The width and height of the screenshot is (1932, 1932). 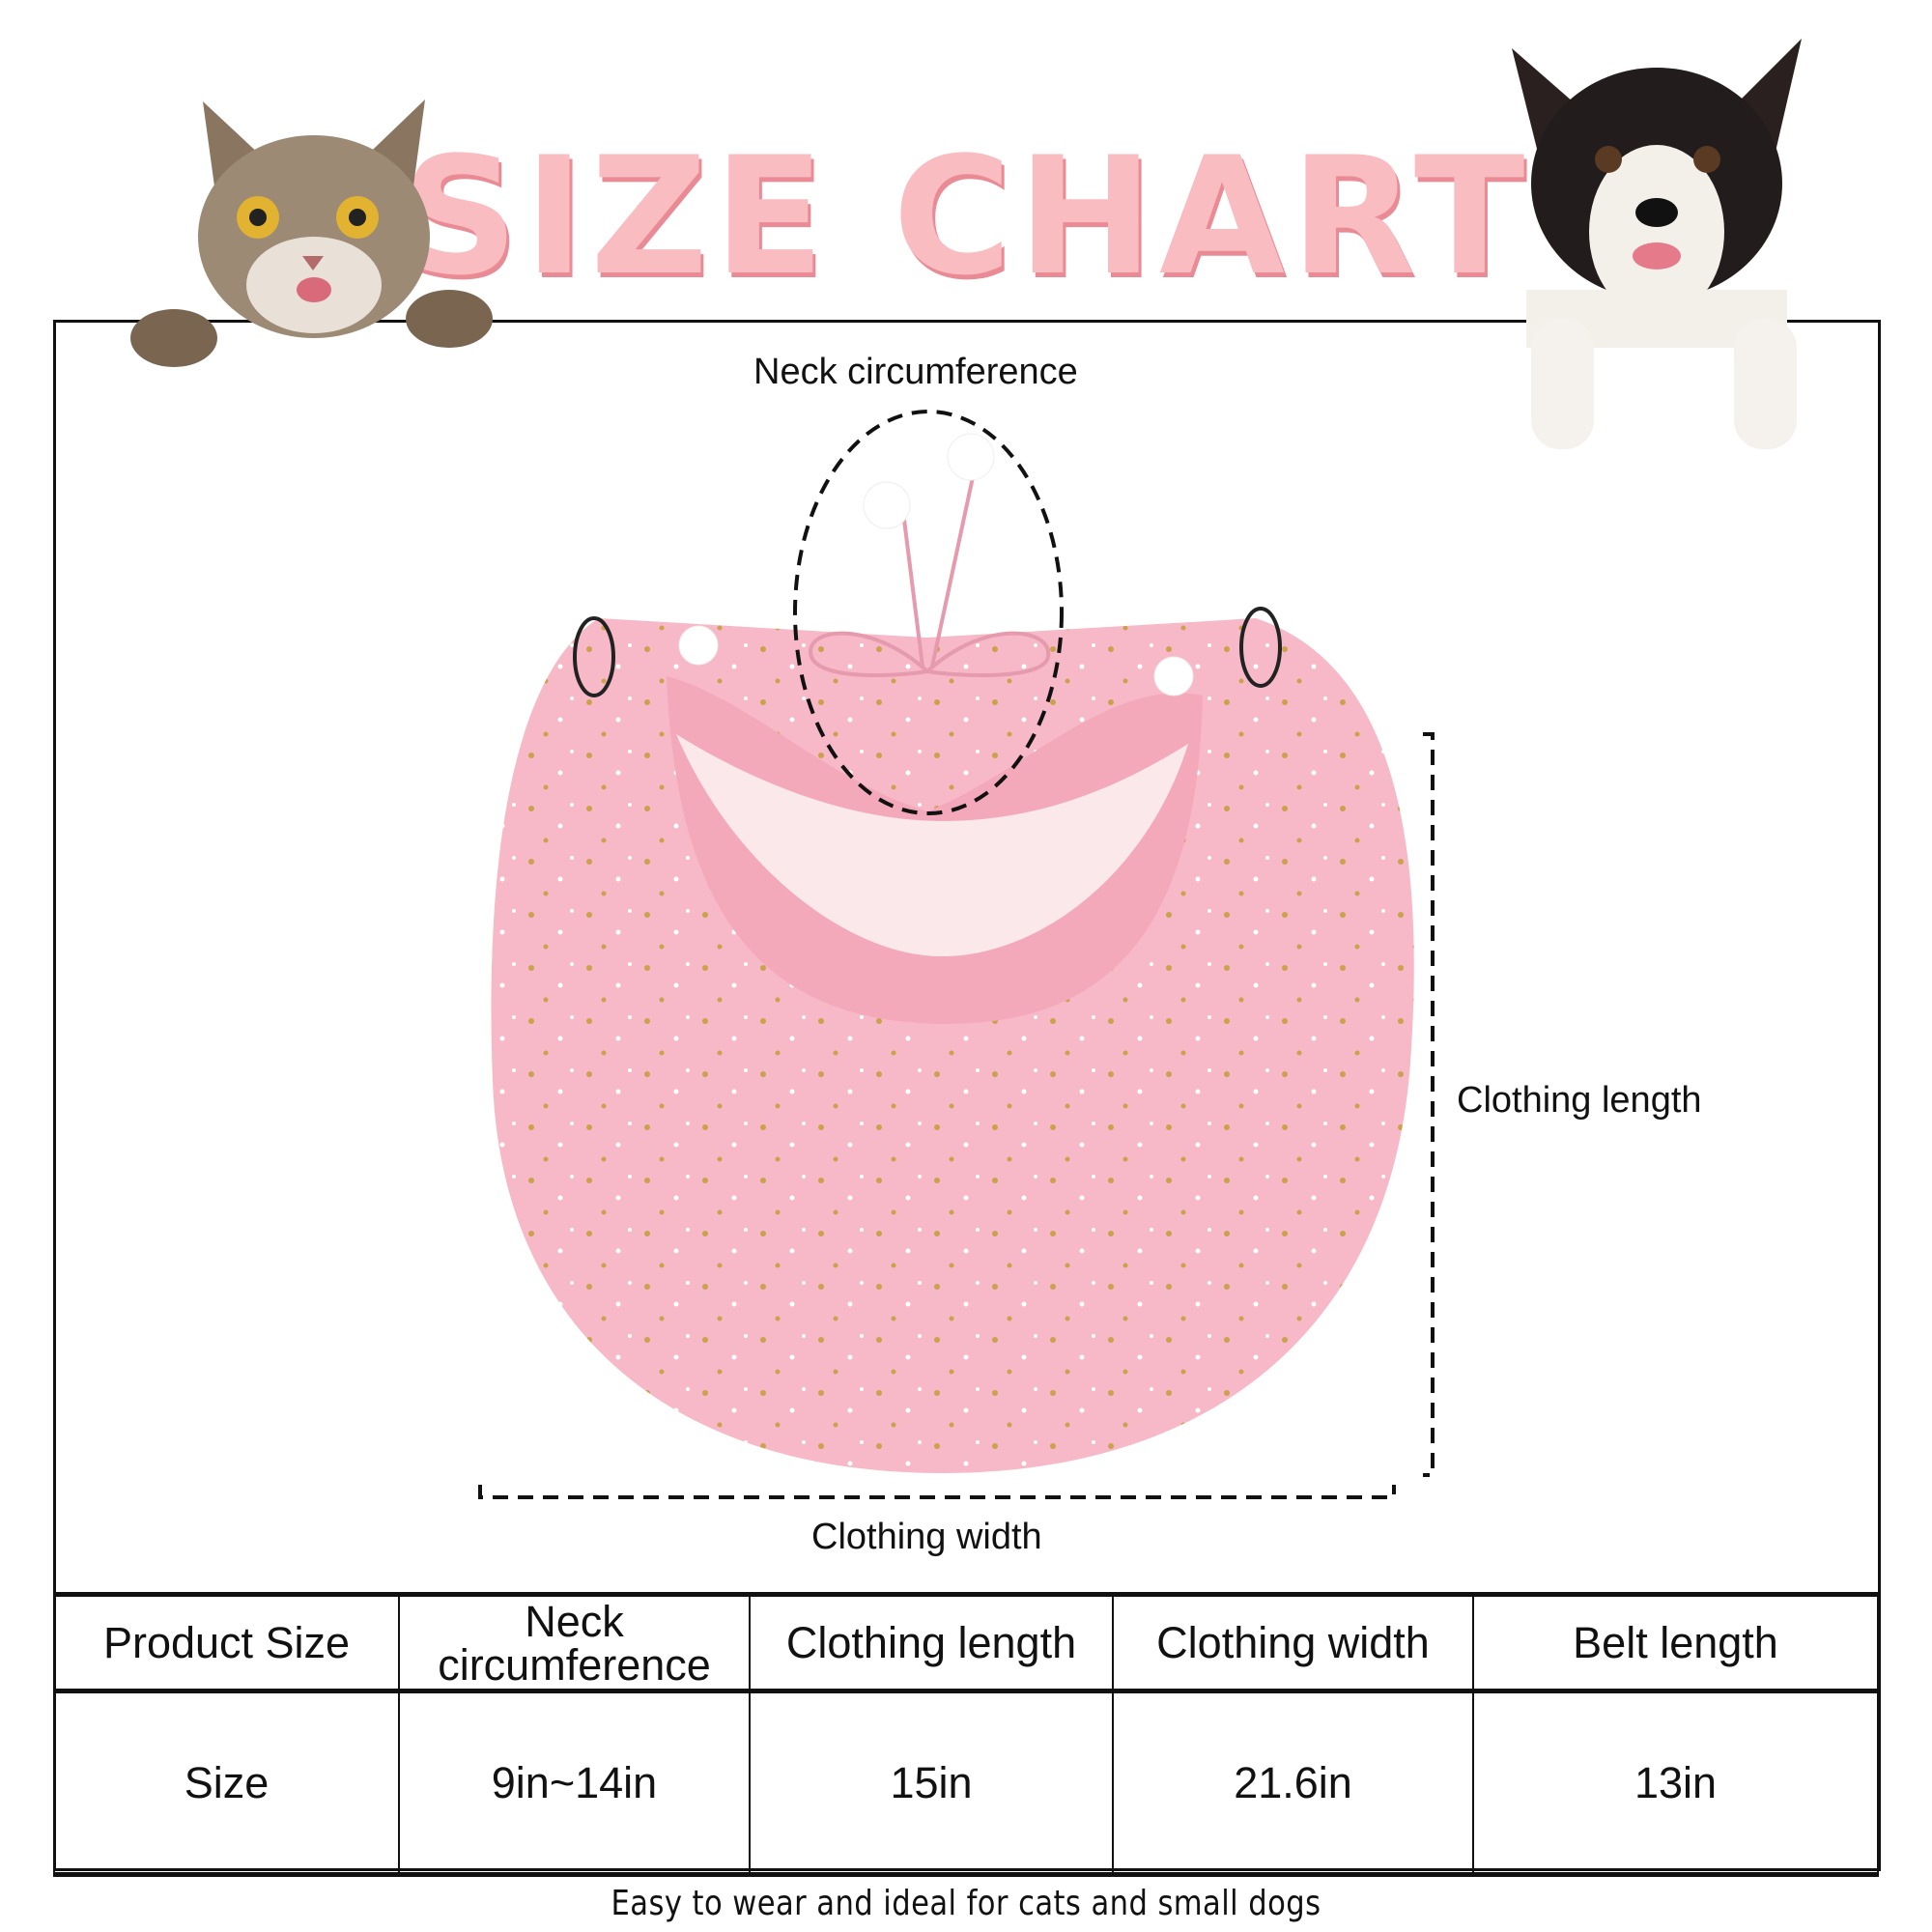 What do you see at coordinates (931, 1783) in the screenshot?
I see `cell-length: 15in` at bounding box center [931, 1783].